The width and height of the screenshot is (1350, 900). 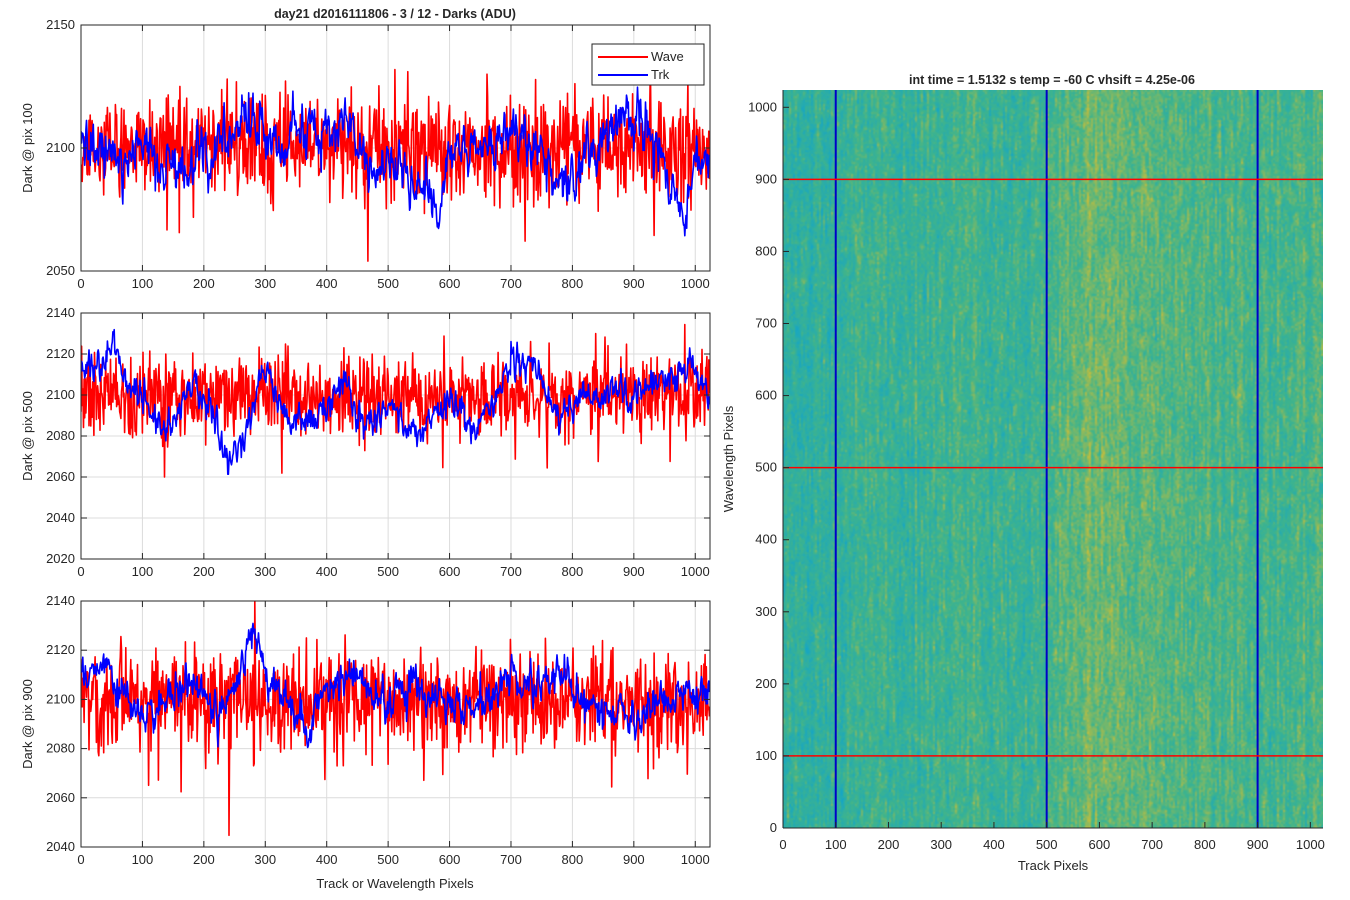 I want to click on y-tick-label: 100, so click(x=766, y=755).